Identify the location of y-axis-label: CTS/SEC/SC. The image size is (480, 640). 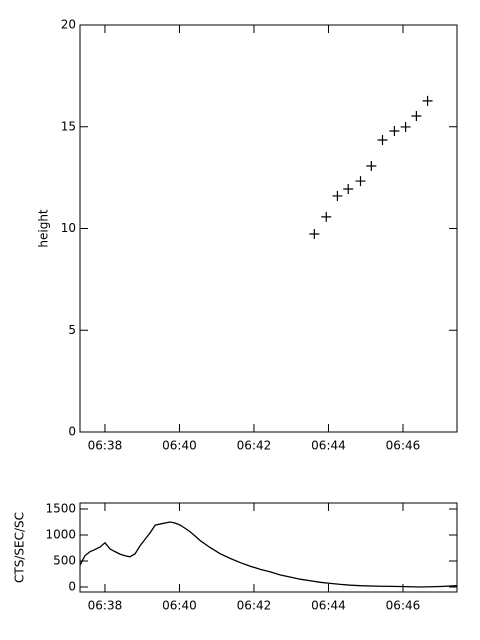
(20, 547).